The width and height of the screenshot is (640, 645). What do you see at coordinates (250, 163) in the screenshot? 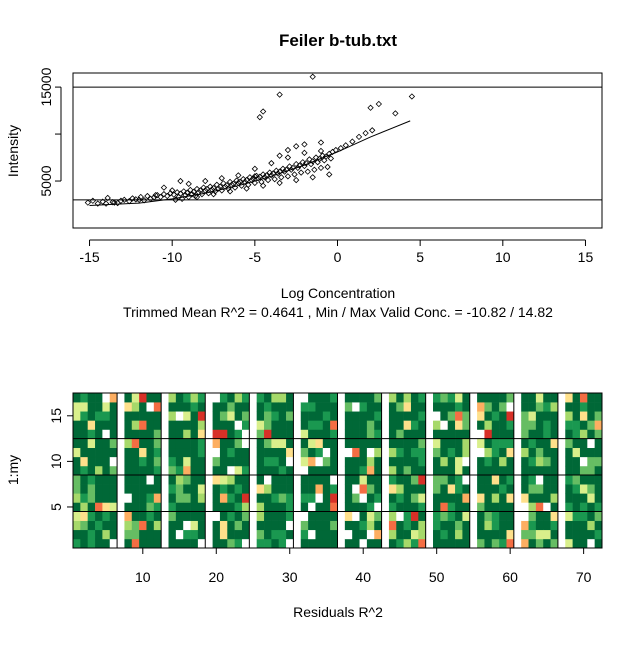
I see `fit-curve` at bounding box center [250, 163].